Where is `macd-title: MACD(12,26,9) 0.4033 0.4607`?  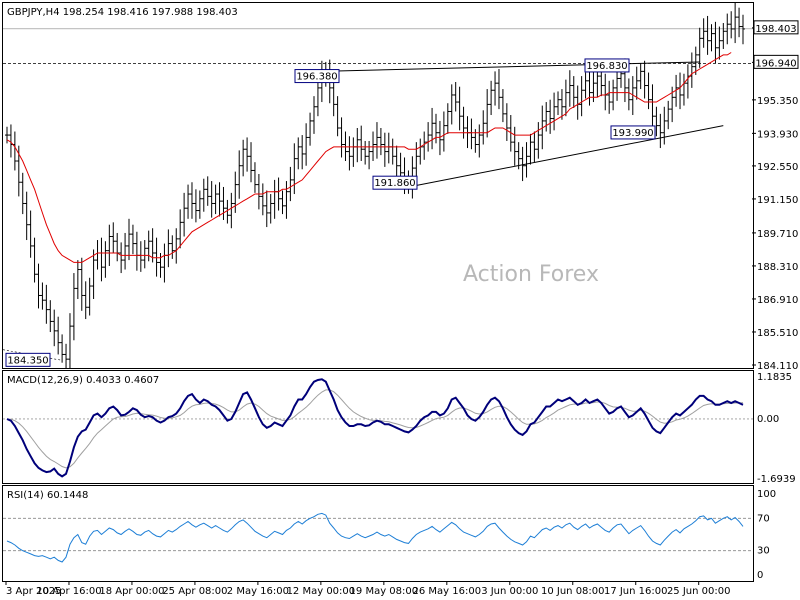
macd-title: MACD(12,26,9) 0.4033 0.4607 is located at coordinates (83, 380).